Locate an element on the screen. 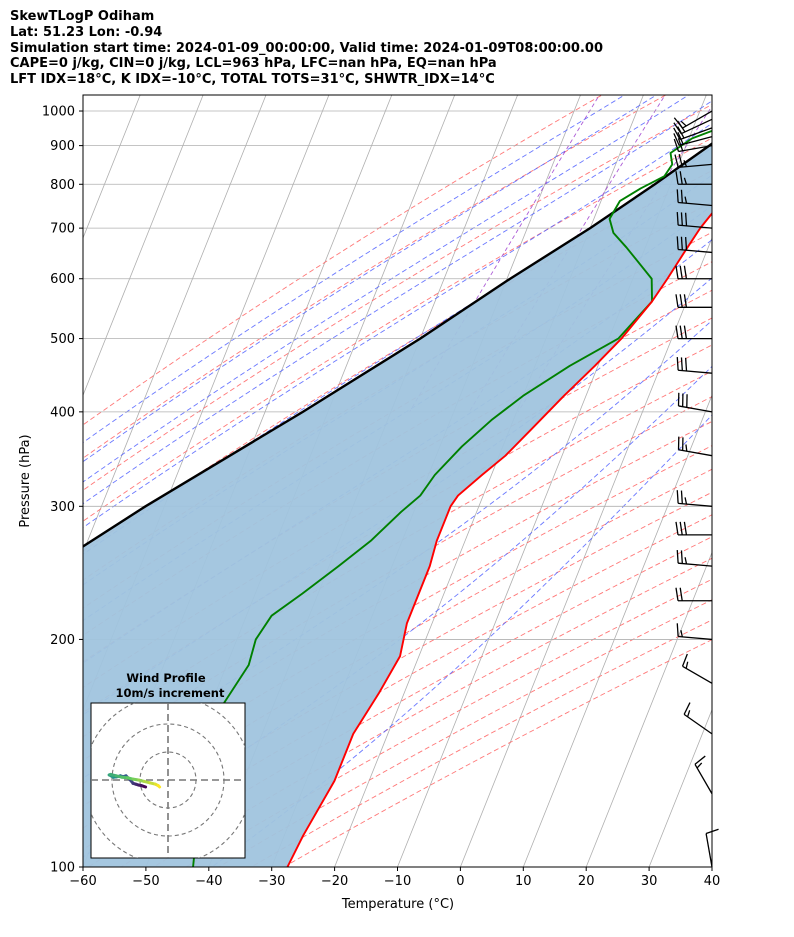 The image size is (794, 937). x-tick-label: 10 is located at coordinates (523, 881).